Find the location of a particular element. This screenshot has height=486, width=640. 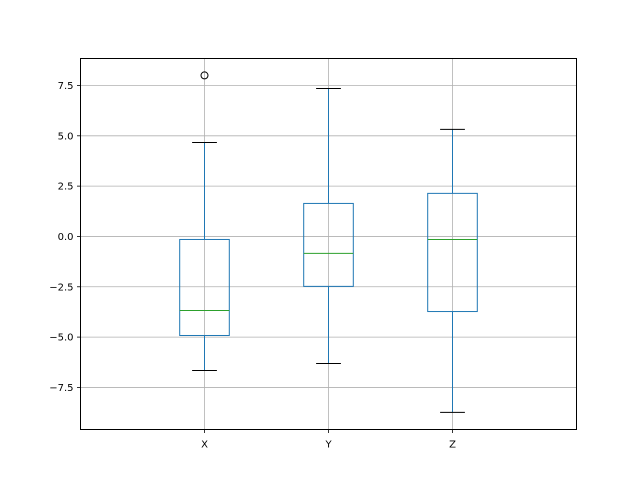

box-z is located at coordinates (452, 270).